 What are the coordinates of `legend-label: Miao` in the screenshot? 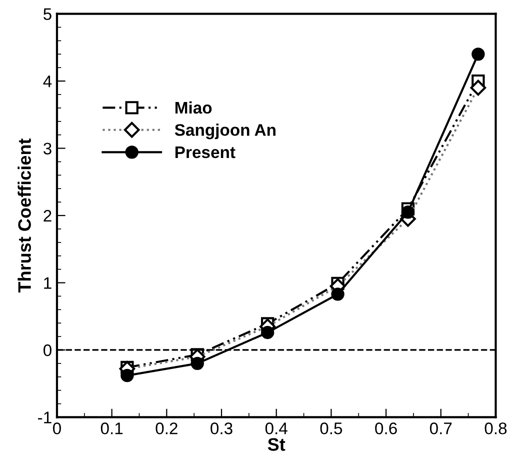 It's located at (193, 107).